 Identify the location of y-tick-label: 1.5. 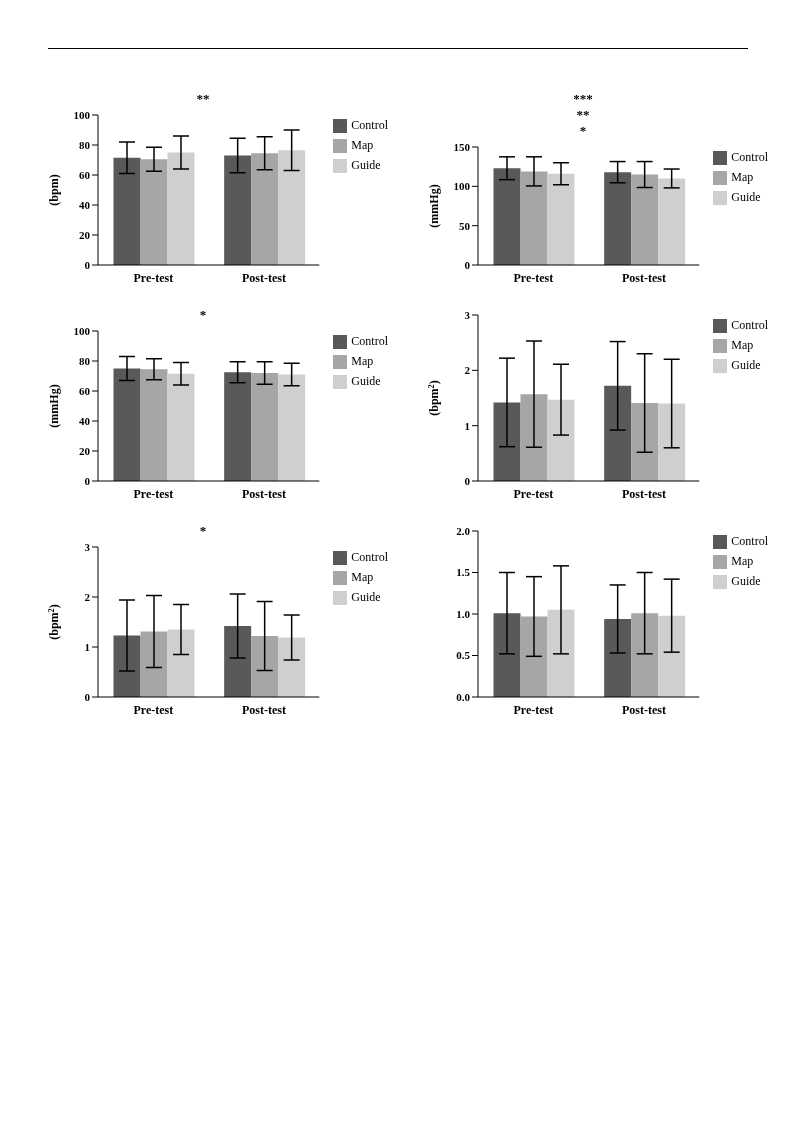
(463, 572).